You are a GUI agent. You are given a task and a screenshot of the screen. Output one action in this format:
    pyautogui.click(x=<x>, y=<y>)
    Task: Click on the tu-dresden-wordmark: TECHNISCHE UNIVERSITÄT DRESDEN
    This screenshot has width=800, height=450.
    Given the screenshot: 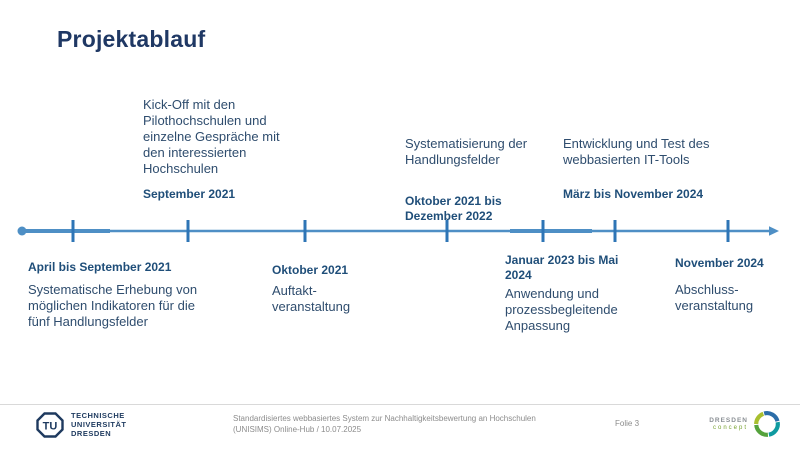 What is the action you would take?
    pyautogui.click(x=99, y=424)
    